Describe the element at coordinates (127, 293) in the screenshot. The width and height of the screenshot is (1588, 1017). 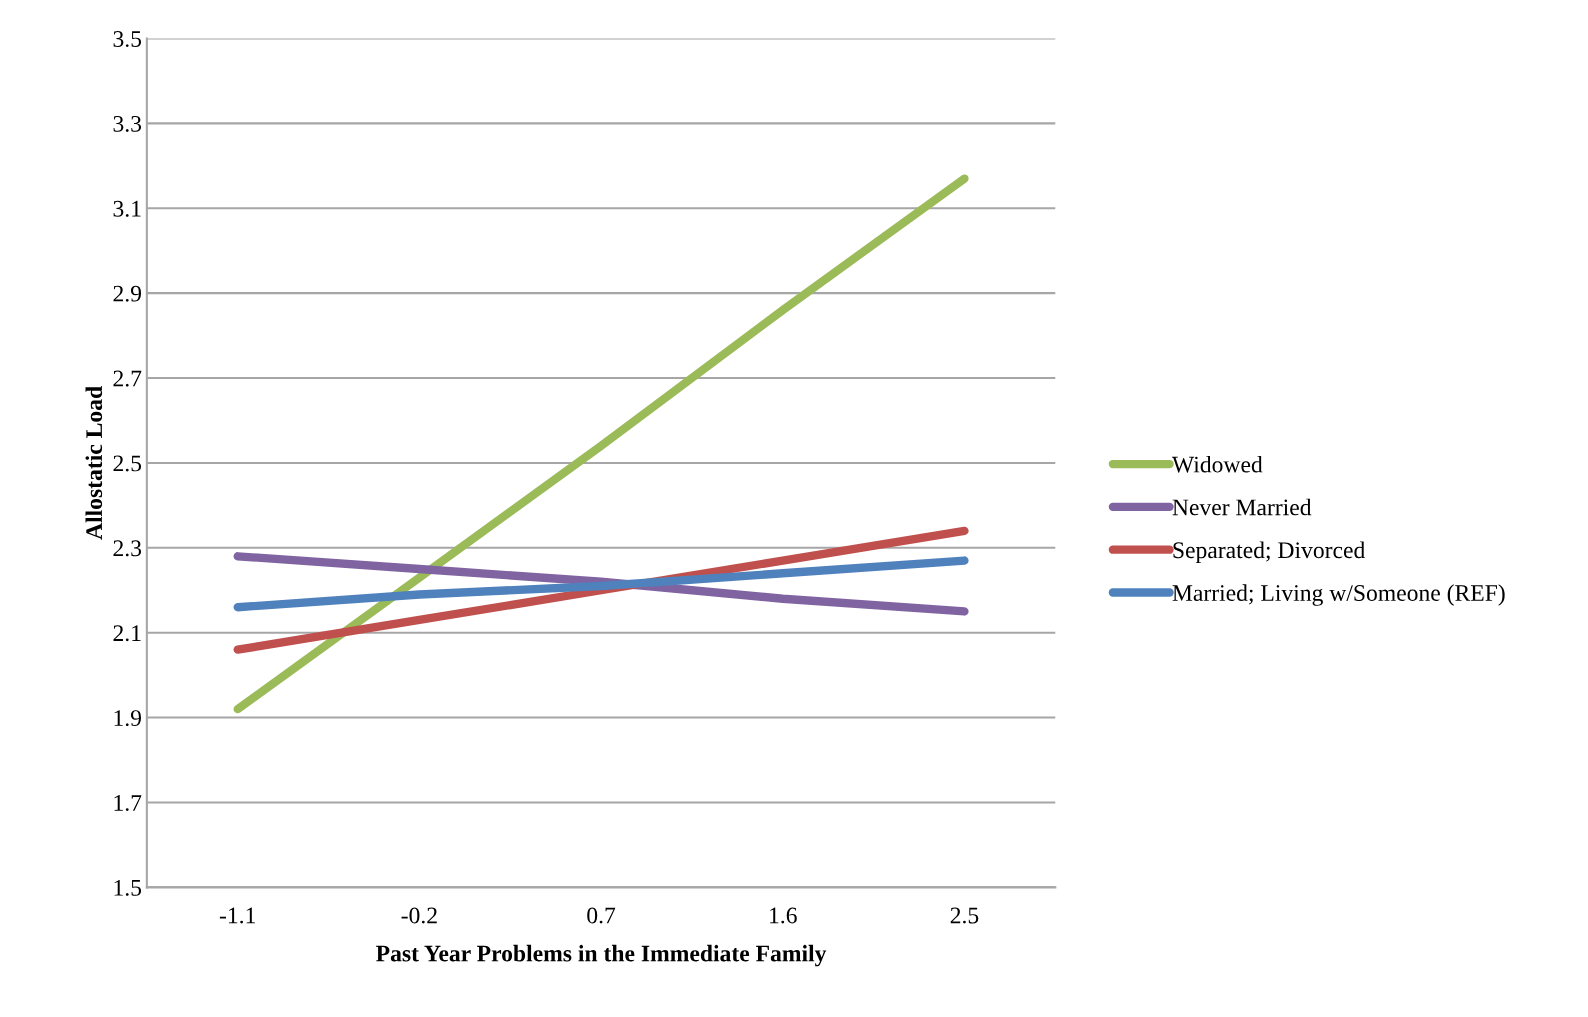
I see `y-tick-label: 2.9` at that location.